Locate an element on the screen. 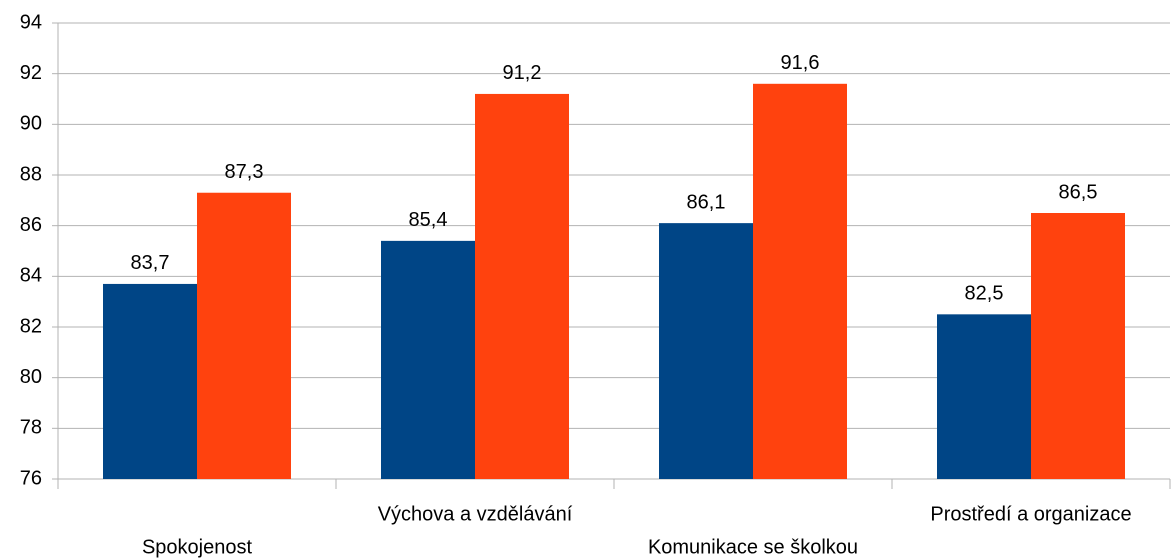 The height and width of the screenshot is (559, 1171). x-tick-label: Výchova a vzdělávání is located at coordinates (475, 514).